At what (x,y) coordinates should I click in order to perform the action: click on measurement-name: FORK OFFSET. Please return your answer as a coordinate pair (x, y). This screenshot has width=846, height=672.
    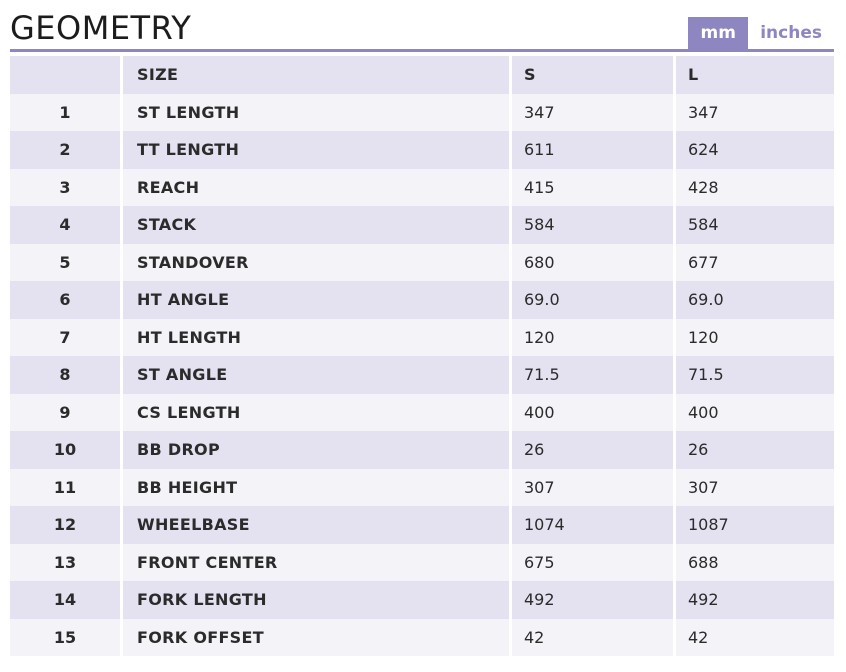
    Looking at the image, I should click on (317, 637).